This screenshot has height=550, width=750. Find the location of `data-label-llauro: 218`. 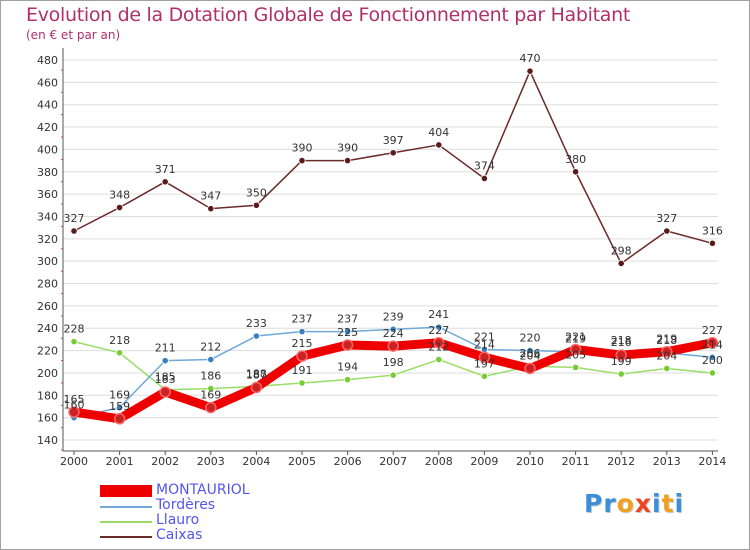

data-label-llauro: 218 is located at coordinates (119, 340).